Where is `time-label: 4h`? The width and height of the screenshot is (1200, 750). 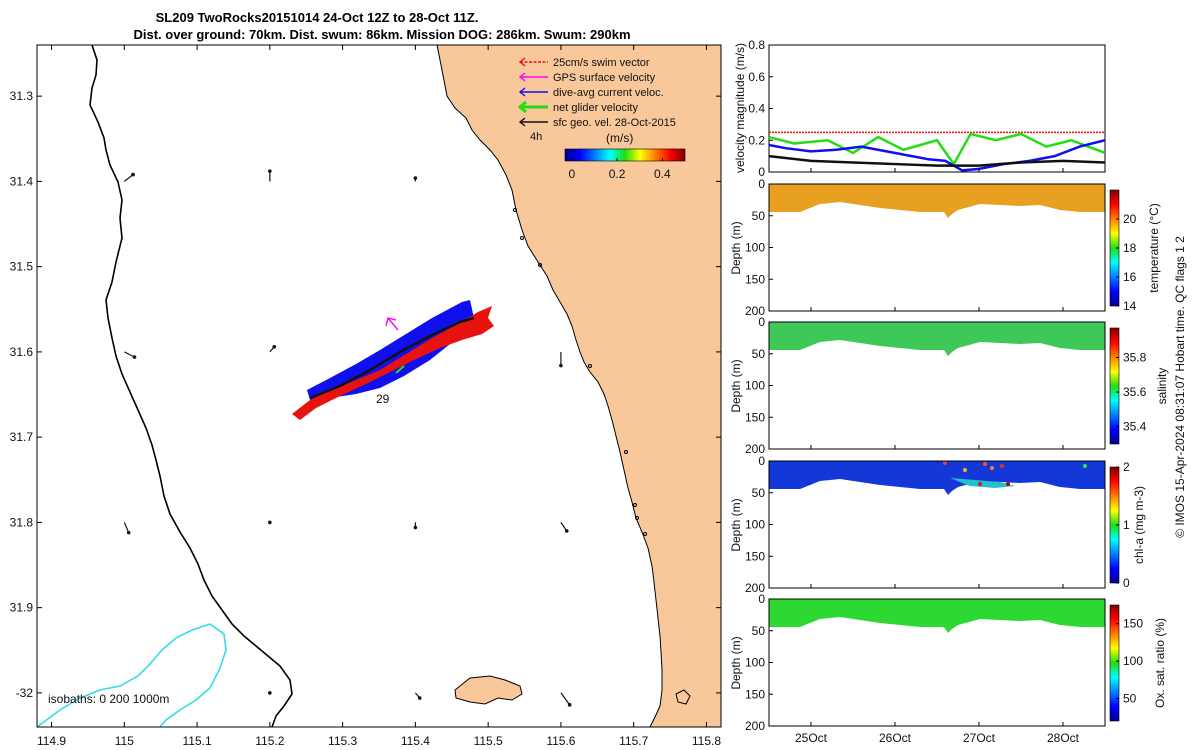 time-label: 4h is located at coordinates (536, 137).